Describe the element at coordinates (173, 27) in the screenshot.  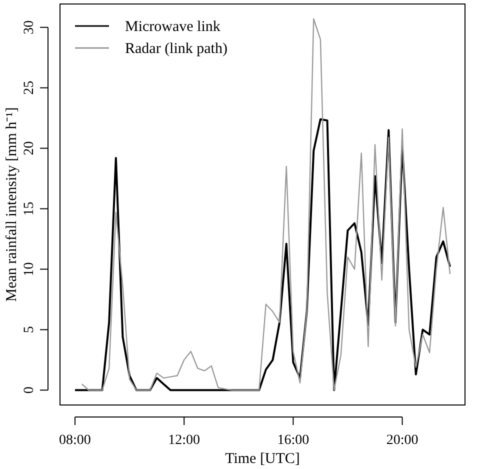
I see `legend-label: Microwave link` at that location.